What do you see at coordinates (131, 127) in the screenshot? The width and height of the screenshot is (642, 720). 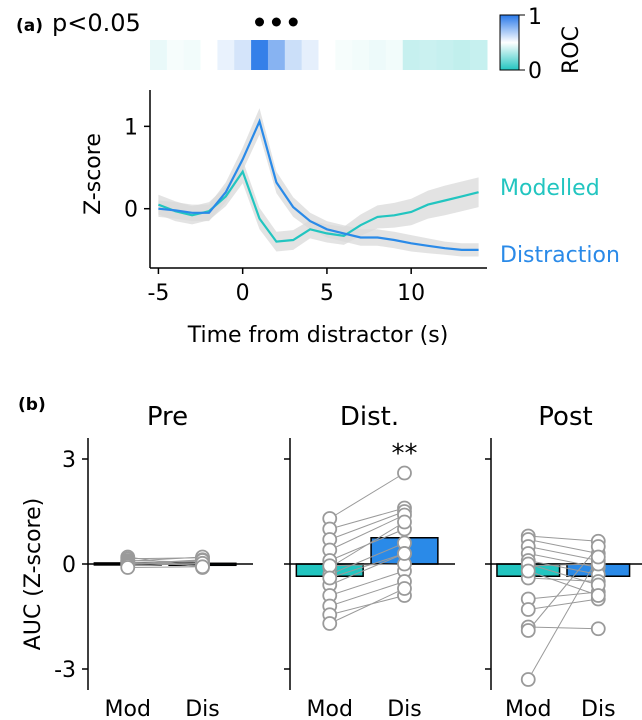 I see `y-tick-label: 1` at bounding box center [131, 127].